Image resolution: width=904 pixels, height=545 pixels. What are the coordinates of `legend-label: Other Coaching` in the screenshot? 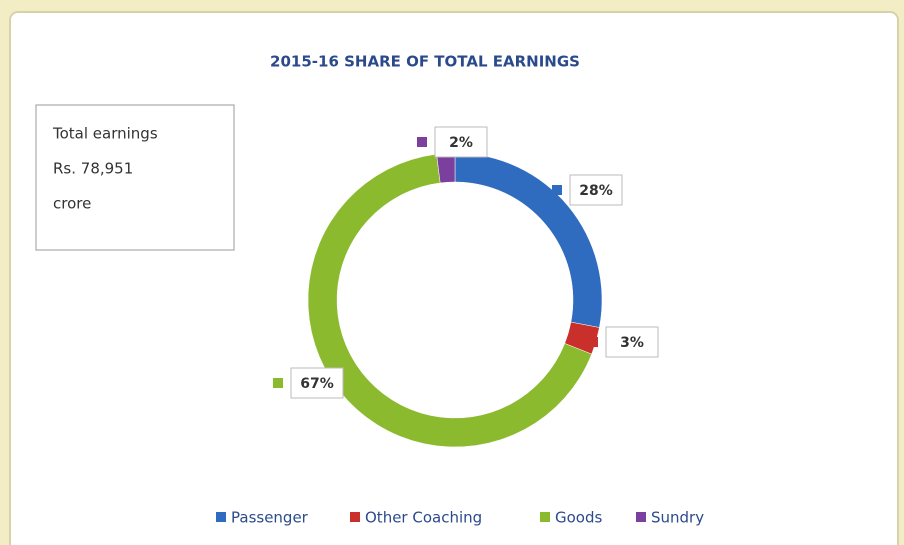 It's located at (423, 518).